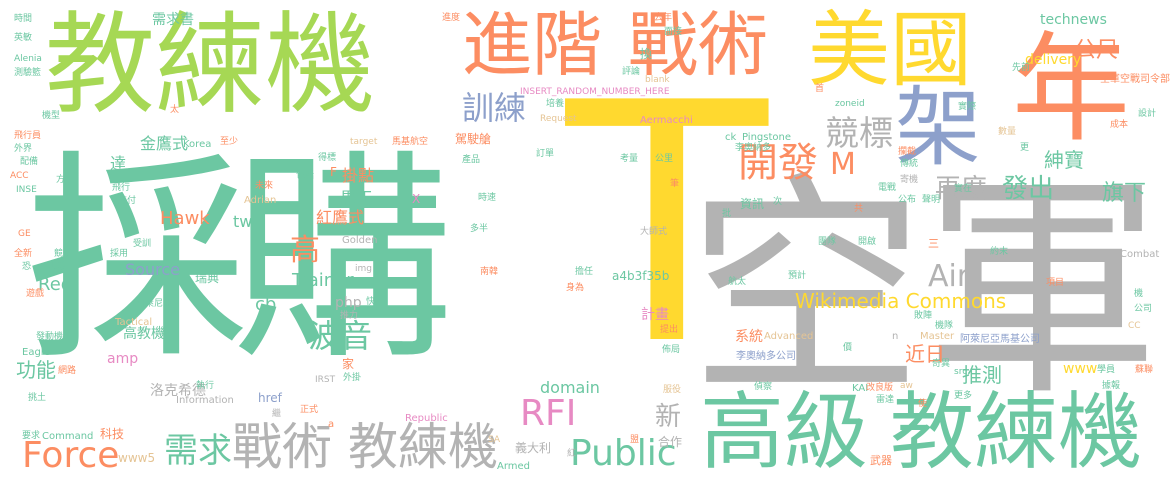  Describe the element at coordinates (175, 110) in the screenshot. I see `word-cloud-word: 太` at that location.